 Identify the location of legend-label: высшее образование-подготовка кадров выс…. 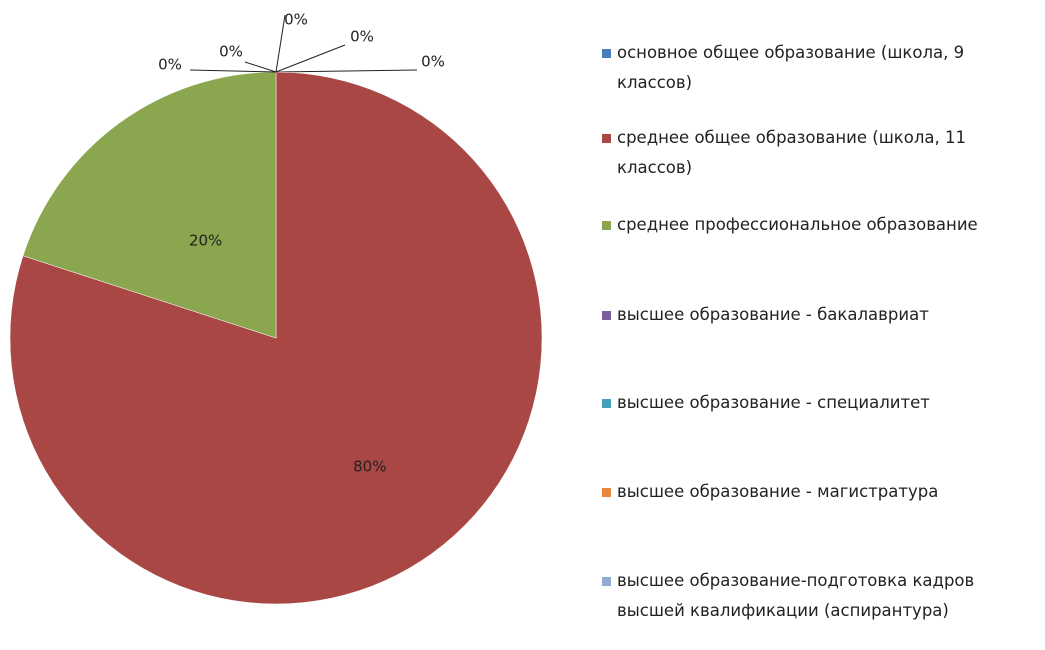
(796, 595).